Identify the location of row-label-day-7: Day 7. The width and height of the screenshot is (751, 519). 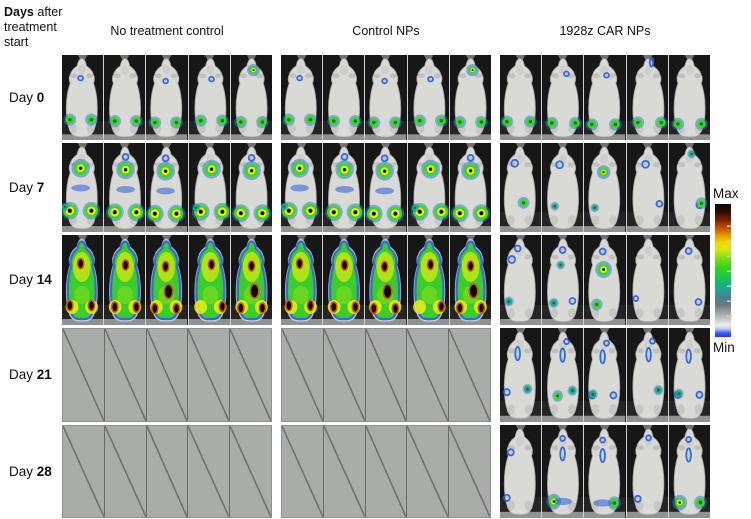
(36, 187).